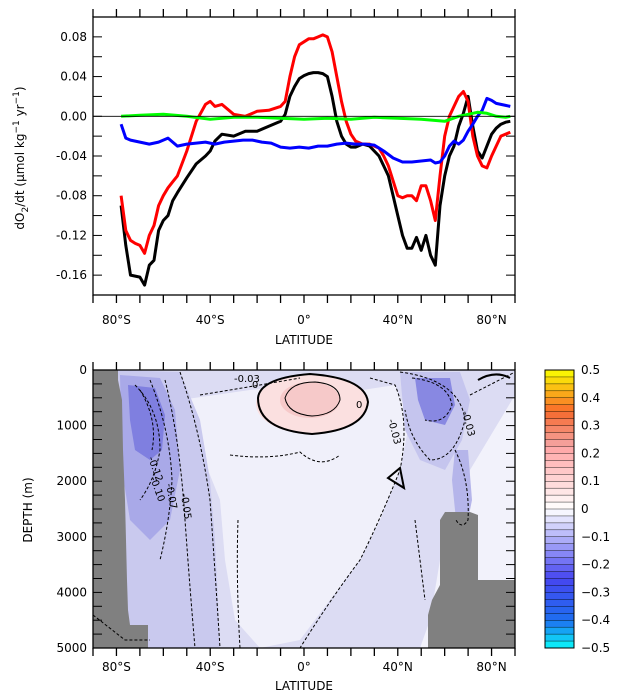  I want to click on colorbar-tick-label: −0.2, so click(595, 565).